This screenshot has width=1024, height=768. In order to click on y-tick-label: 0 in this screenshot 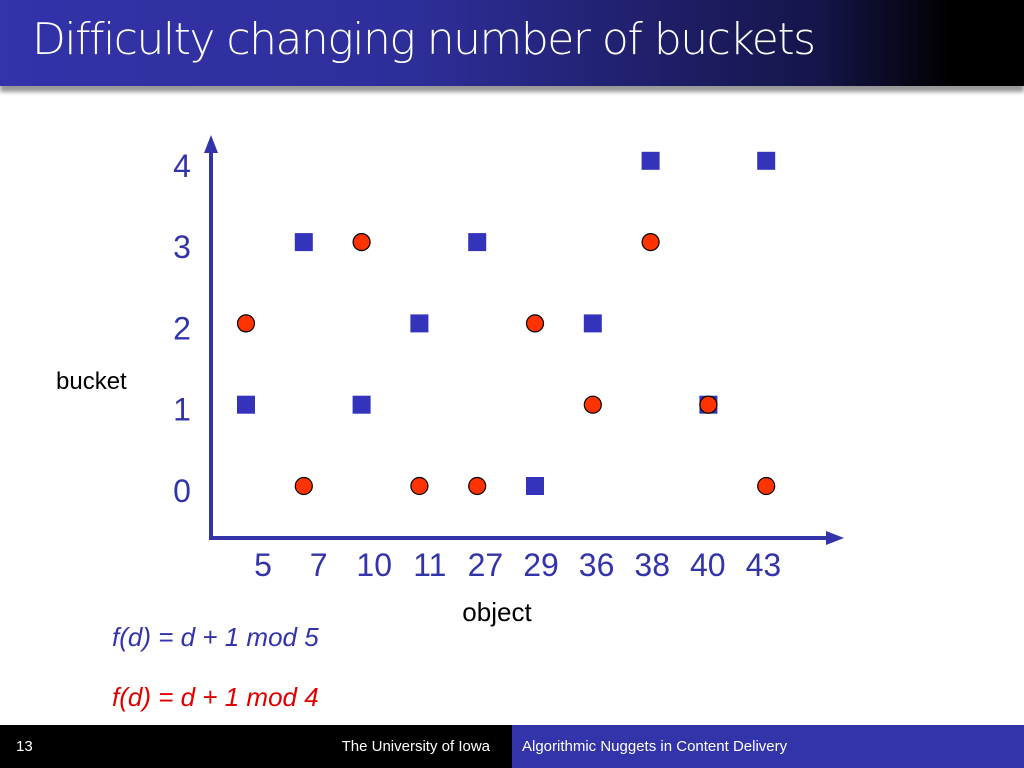, I will do `click(182, 491)`.